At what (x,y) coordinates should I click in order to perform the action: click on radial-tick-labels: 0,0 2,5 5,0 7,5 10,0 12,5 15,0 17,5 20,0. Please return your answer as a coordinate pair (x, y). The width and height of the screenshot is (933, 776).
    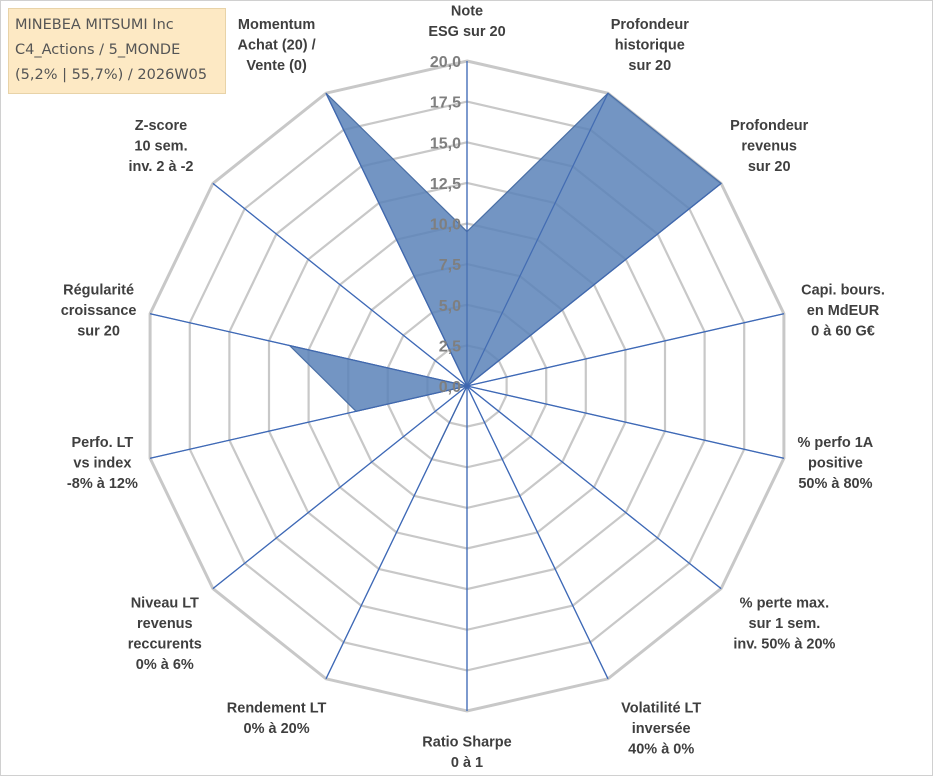
    Looking at the image, I should click on (445, 225).